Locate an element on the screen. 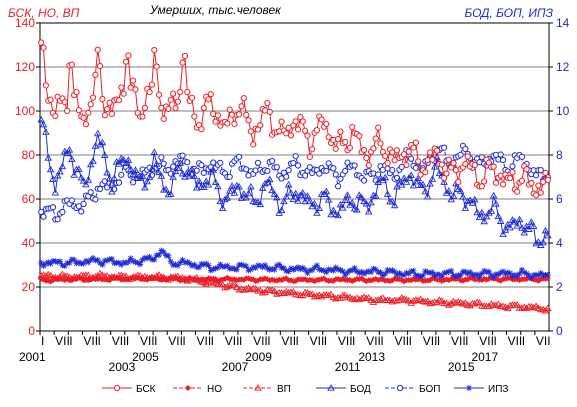  right-axis-title: БОД, БОП, ИПЗ is located at coordinates (508, 13).